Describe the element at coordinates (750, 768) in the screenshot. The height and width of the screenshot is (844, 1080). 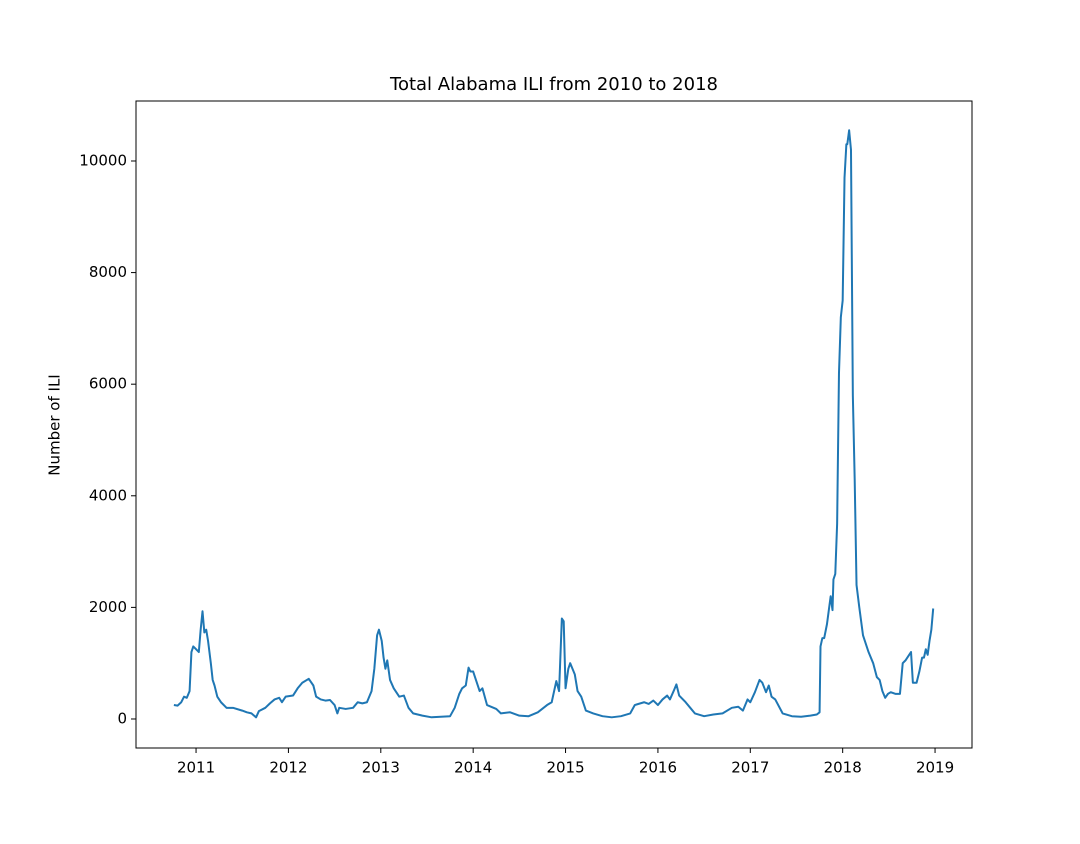
I see `x-tick-label: 2017` at that location.